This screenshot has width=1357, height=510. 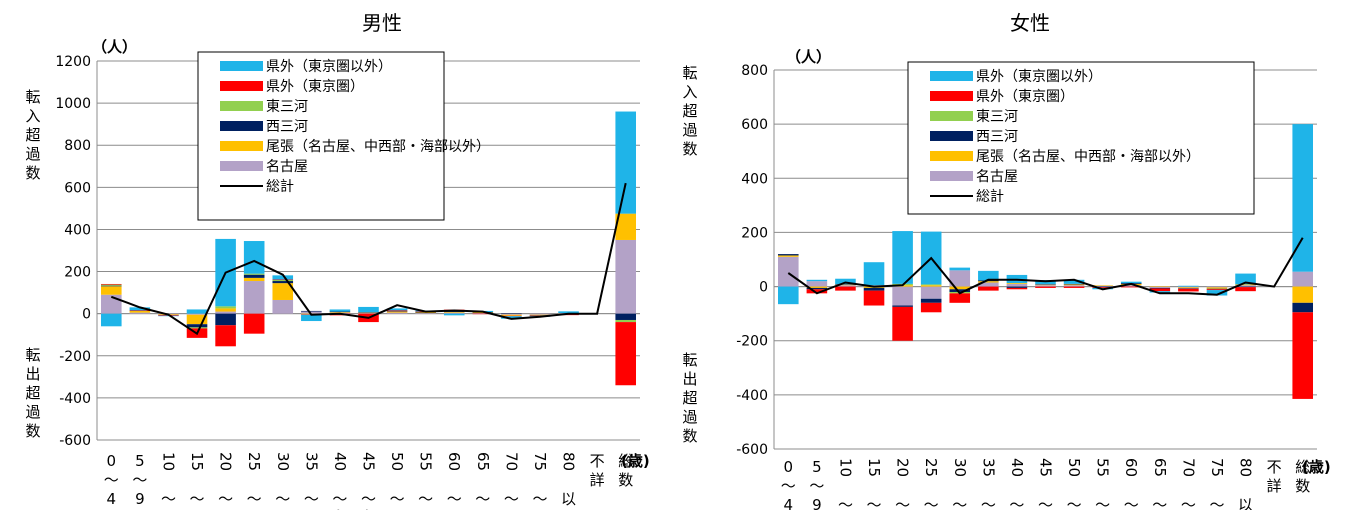 I want to click on x-tick-label: 65～69, so click(x=483, y=481).